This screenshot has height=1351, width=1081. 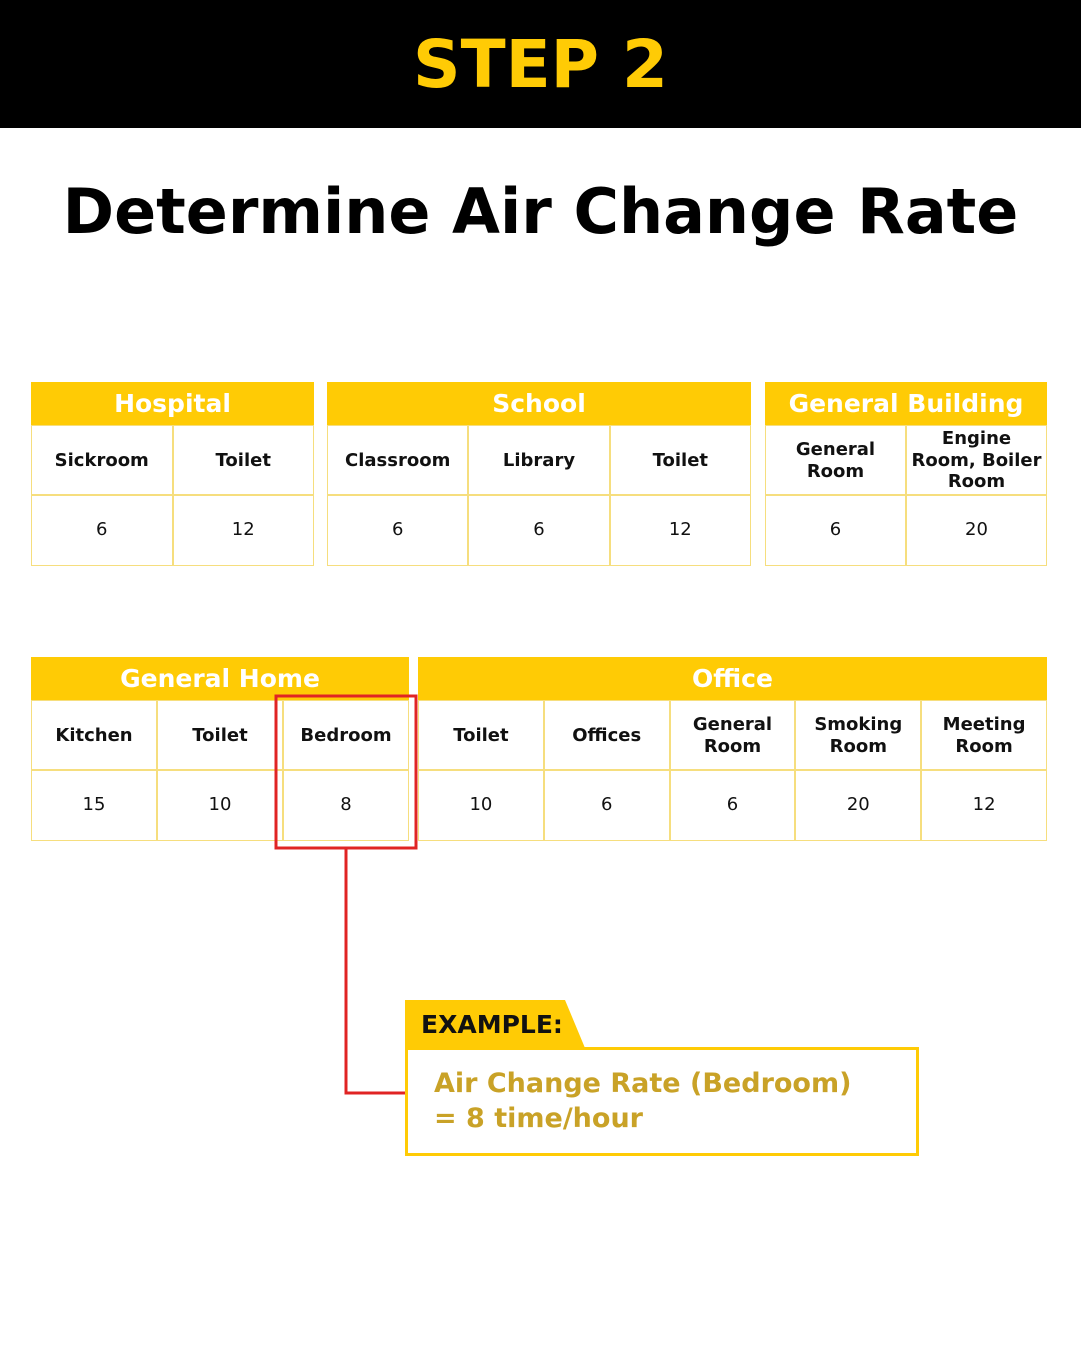 I want to click on connector, so click(x=374, y=971).